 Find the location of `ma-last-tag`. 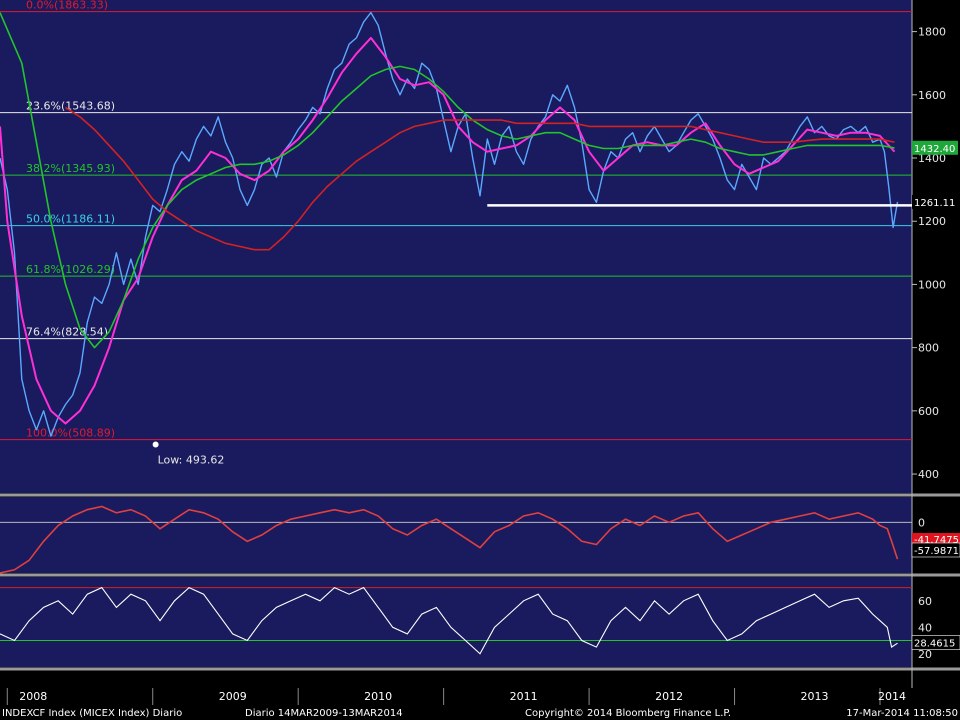

ma-last-tag is located at coordinates (935, 147).